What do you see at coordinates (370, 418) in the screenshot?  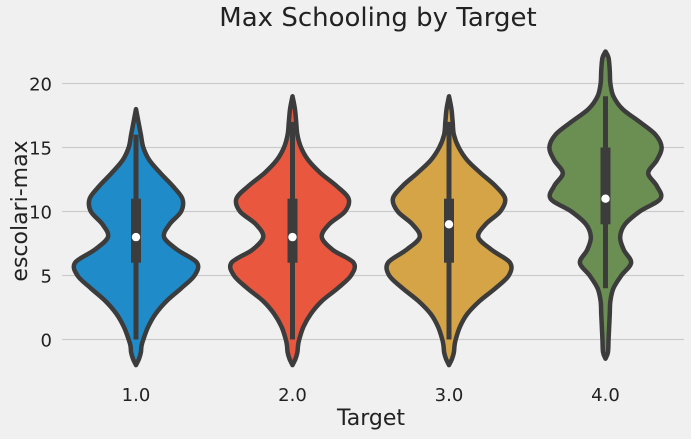 I see `x-axis-label: Target` at bounding box center [370, 418].